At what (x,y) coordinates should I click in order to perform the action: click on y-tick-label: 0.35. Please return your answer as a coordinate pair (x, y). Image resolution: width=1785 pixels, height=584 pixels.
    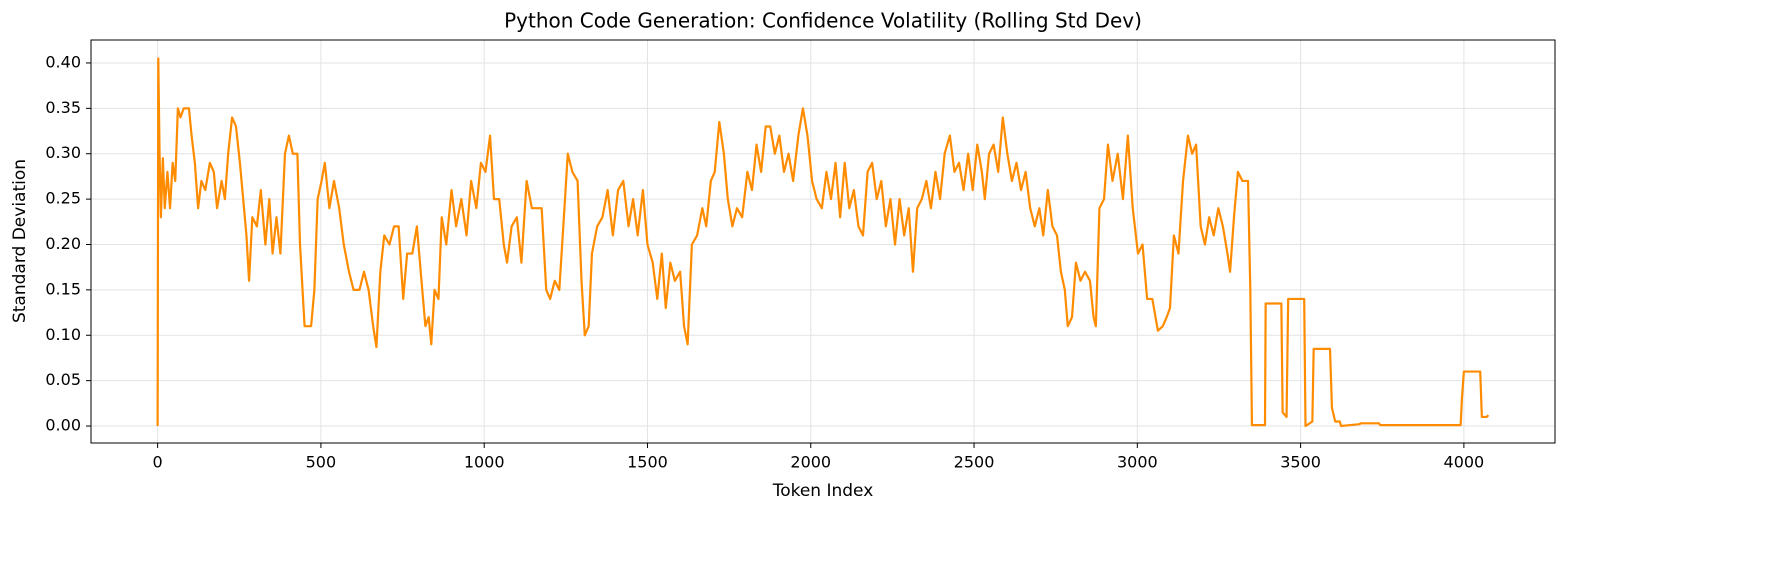
    Looking at the image, I should click on (63, 107).